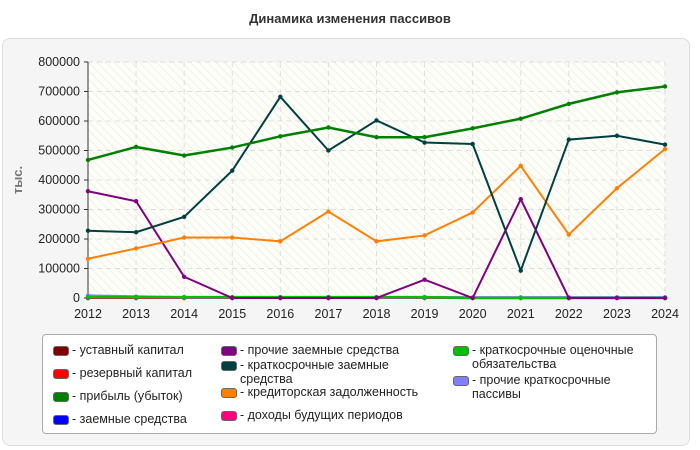 The image size is (700, 450). Describe the element at coordinates (320, 350) in the screenshot. I see `legend-label: - прочие заемные средства` at that location.